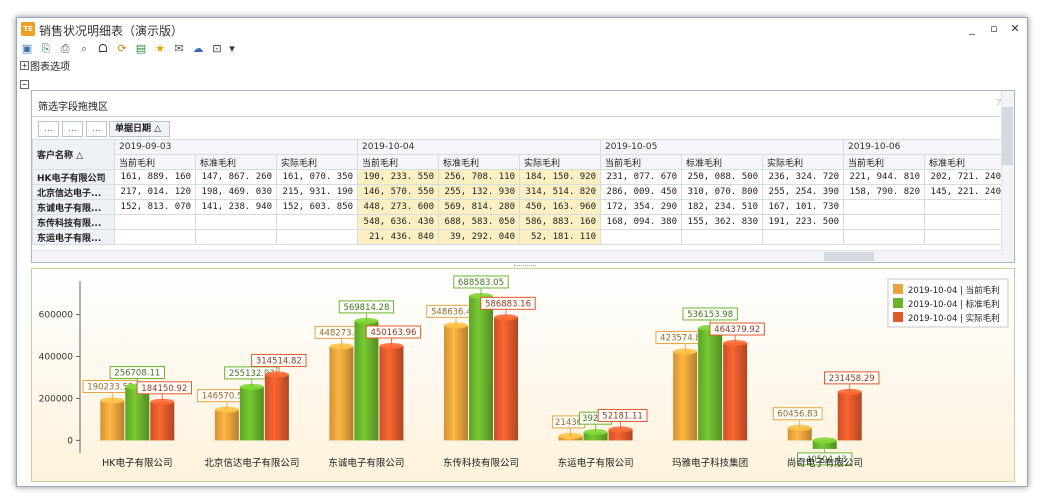 The width and height of the screenshot is (1046, 503). What do you see at coordinates (803, 192) in the screenshot?
I see `value-cell: 255, 254. 390` at bounding box center [803, 192].